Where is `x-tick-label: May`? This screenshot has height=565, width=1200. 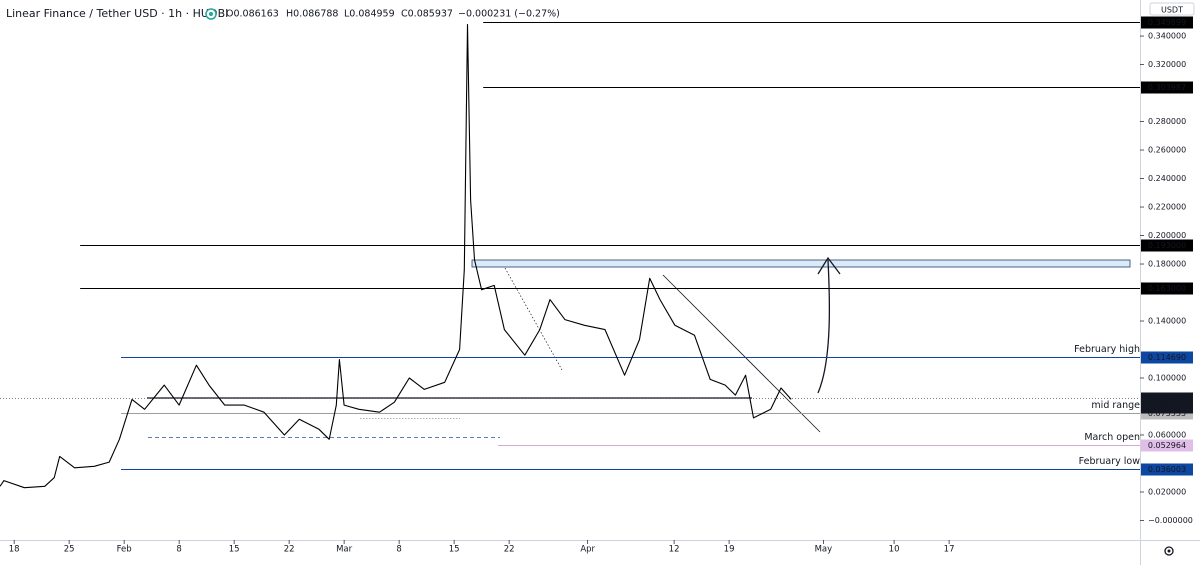
x-tick-label: May is located at coordinates (824, 550).